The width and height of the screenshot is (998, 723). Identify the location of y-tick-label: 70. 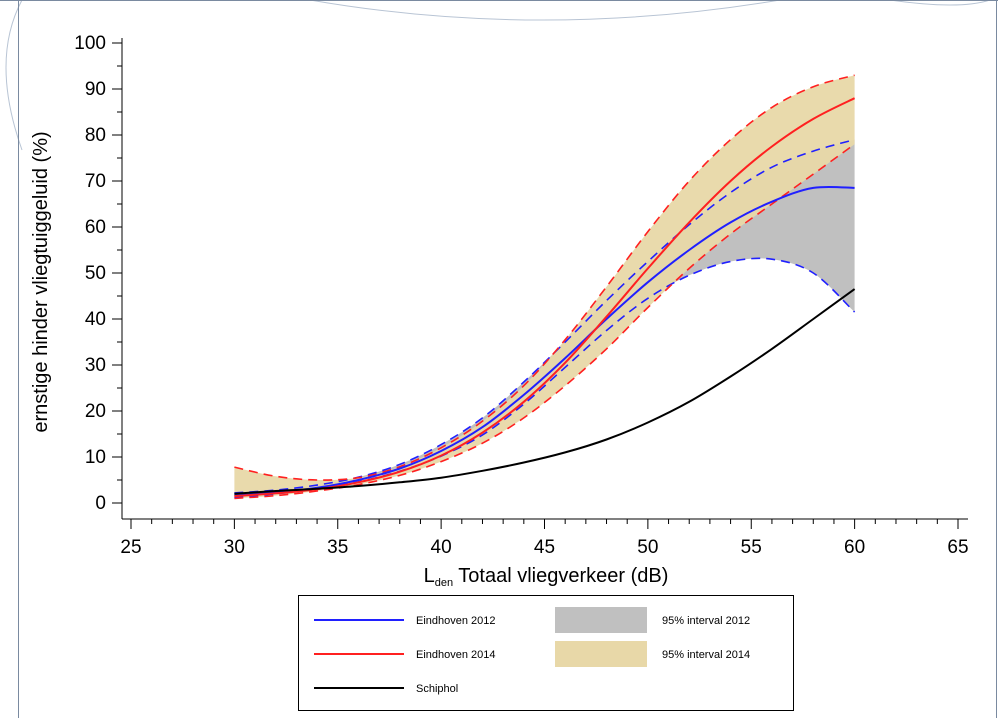
(95, 181).